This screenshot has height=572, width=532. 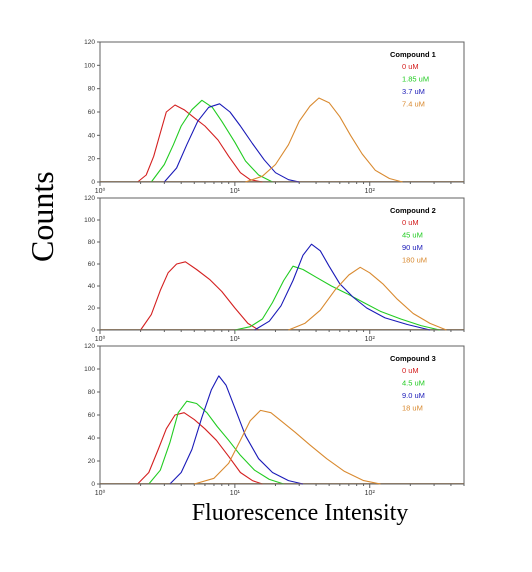 I want to click on legend-title: Compound 2, so click(x=413, y=210).